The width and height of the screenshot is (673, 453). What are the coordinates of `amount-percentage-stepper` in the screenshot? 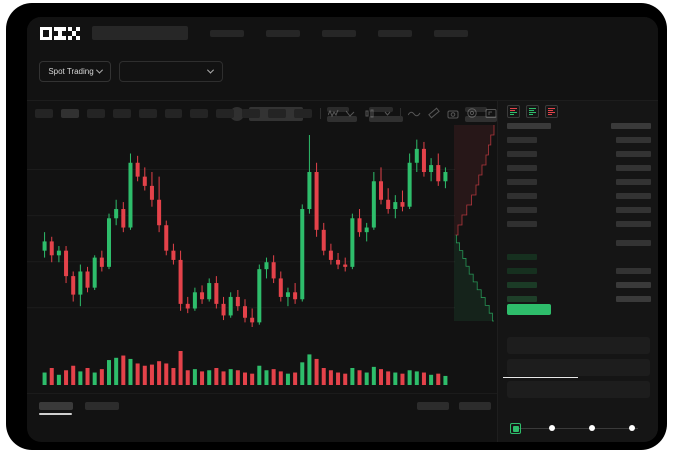 It's located at (580, 429).